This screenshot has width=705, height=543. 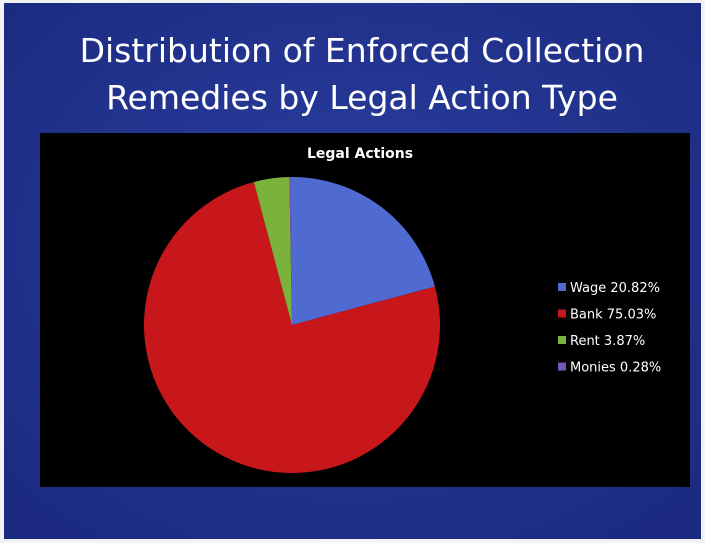 What do you see at coordinates (615, 288) in the screenshot?
I see `legend-label: Wage 20.82%` at bounding box center [615, 288].